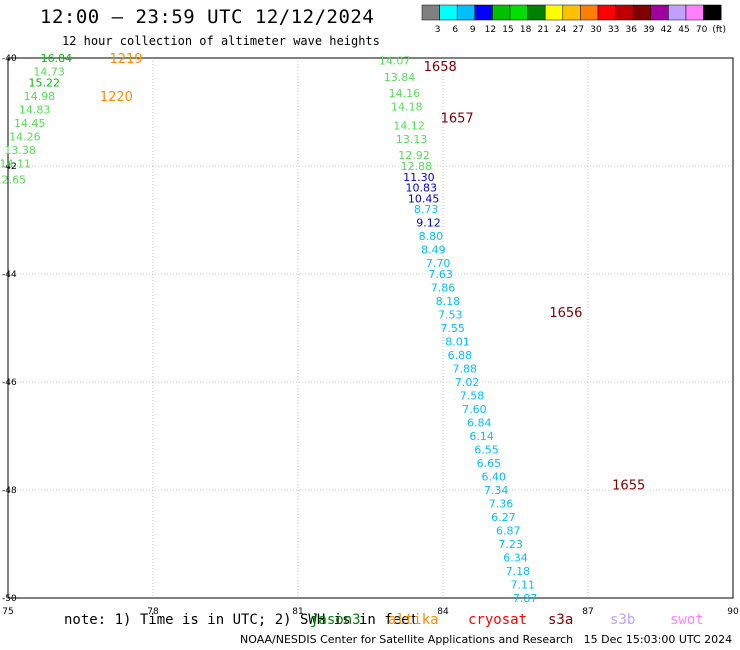 The height and width of the screenshot is (650, 740). I want to click on scale-label: 3, so click(438, 30).